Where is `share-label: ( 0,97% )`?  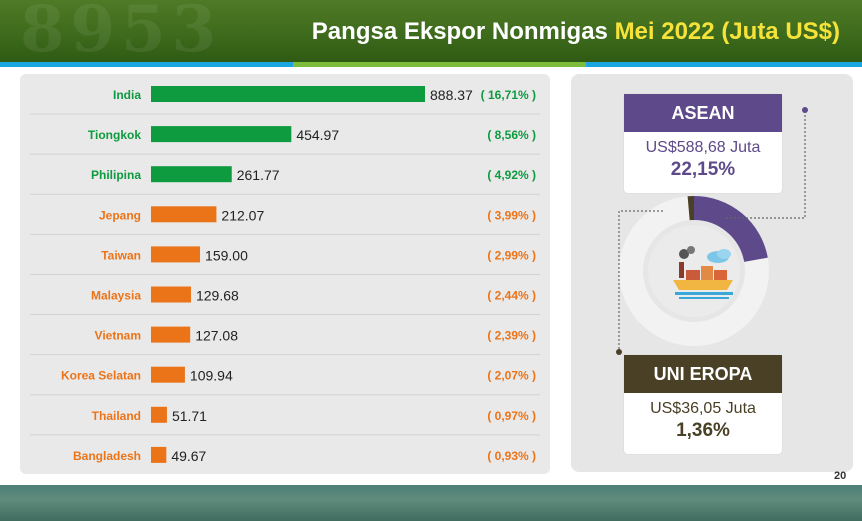 share-label: ( 0,97% ) is located at coordinates (511, 416).